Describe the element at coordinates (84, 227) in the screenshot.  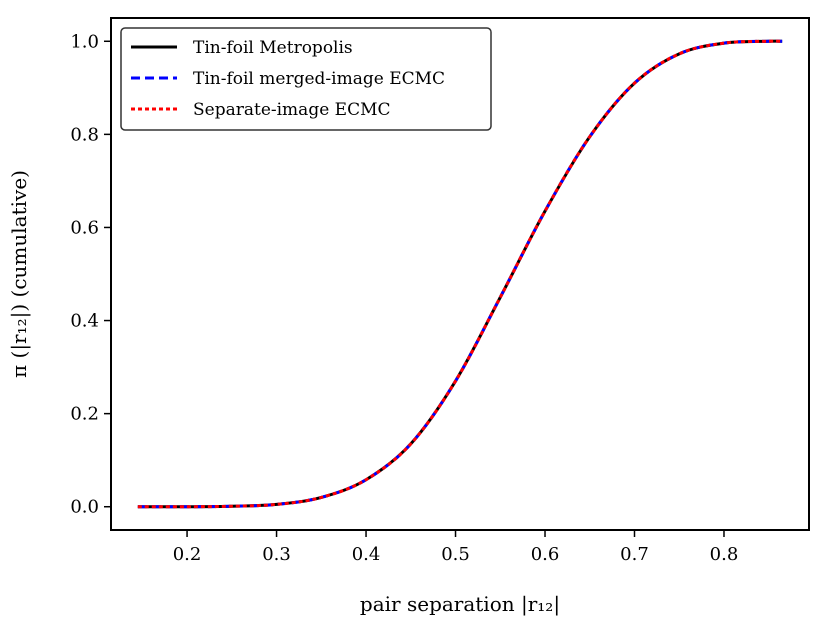
I see `y-tick-label: 0.6` at that location.